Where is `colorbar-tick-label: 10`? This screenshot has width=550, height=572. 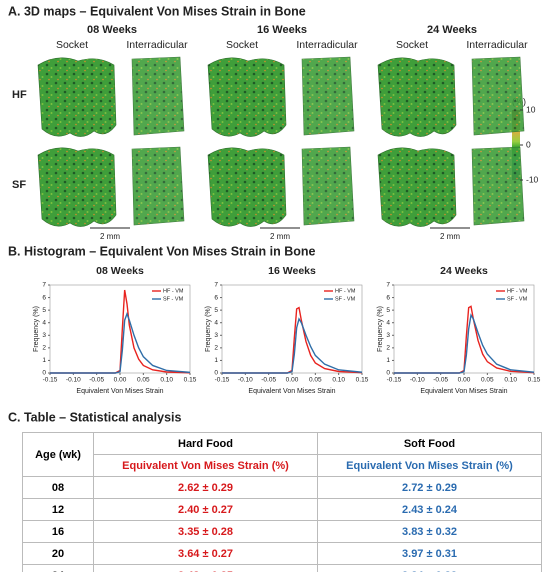 colorbar-tick-label: 10 is located at coordinates (531, 109).